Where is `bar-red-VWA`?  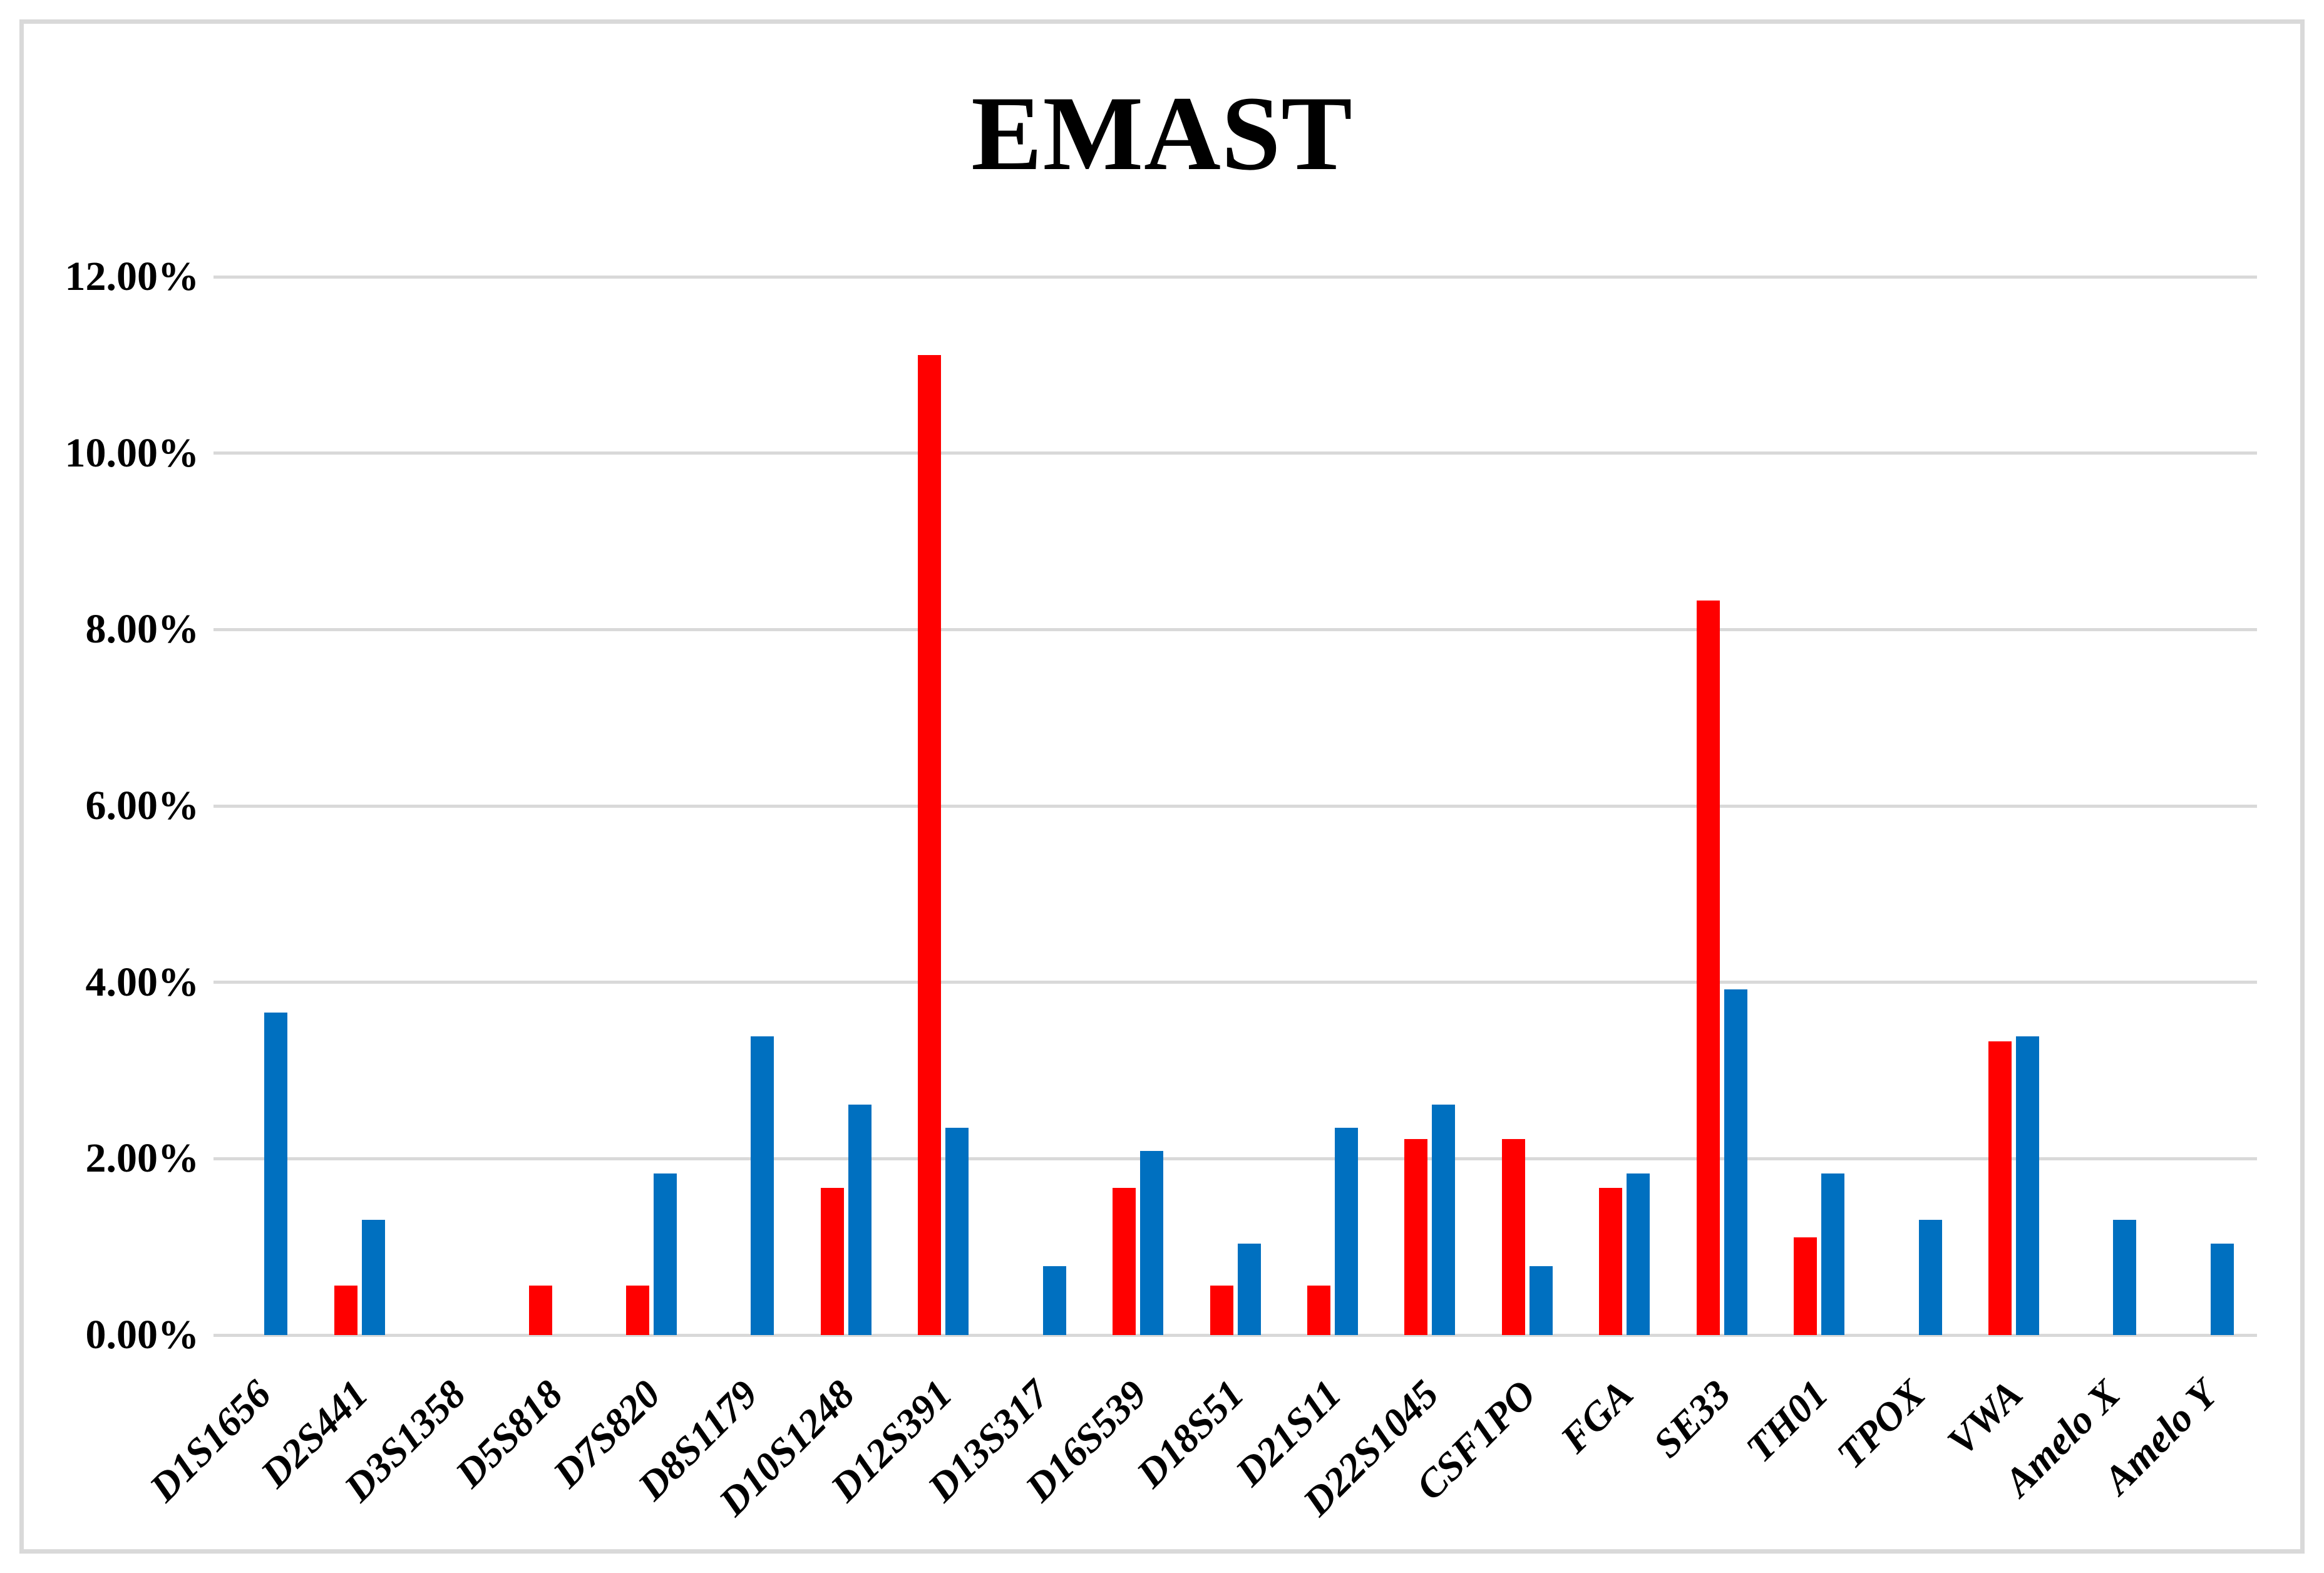 bar-red-VWA is located at coordinates (2000, 1188).